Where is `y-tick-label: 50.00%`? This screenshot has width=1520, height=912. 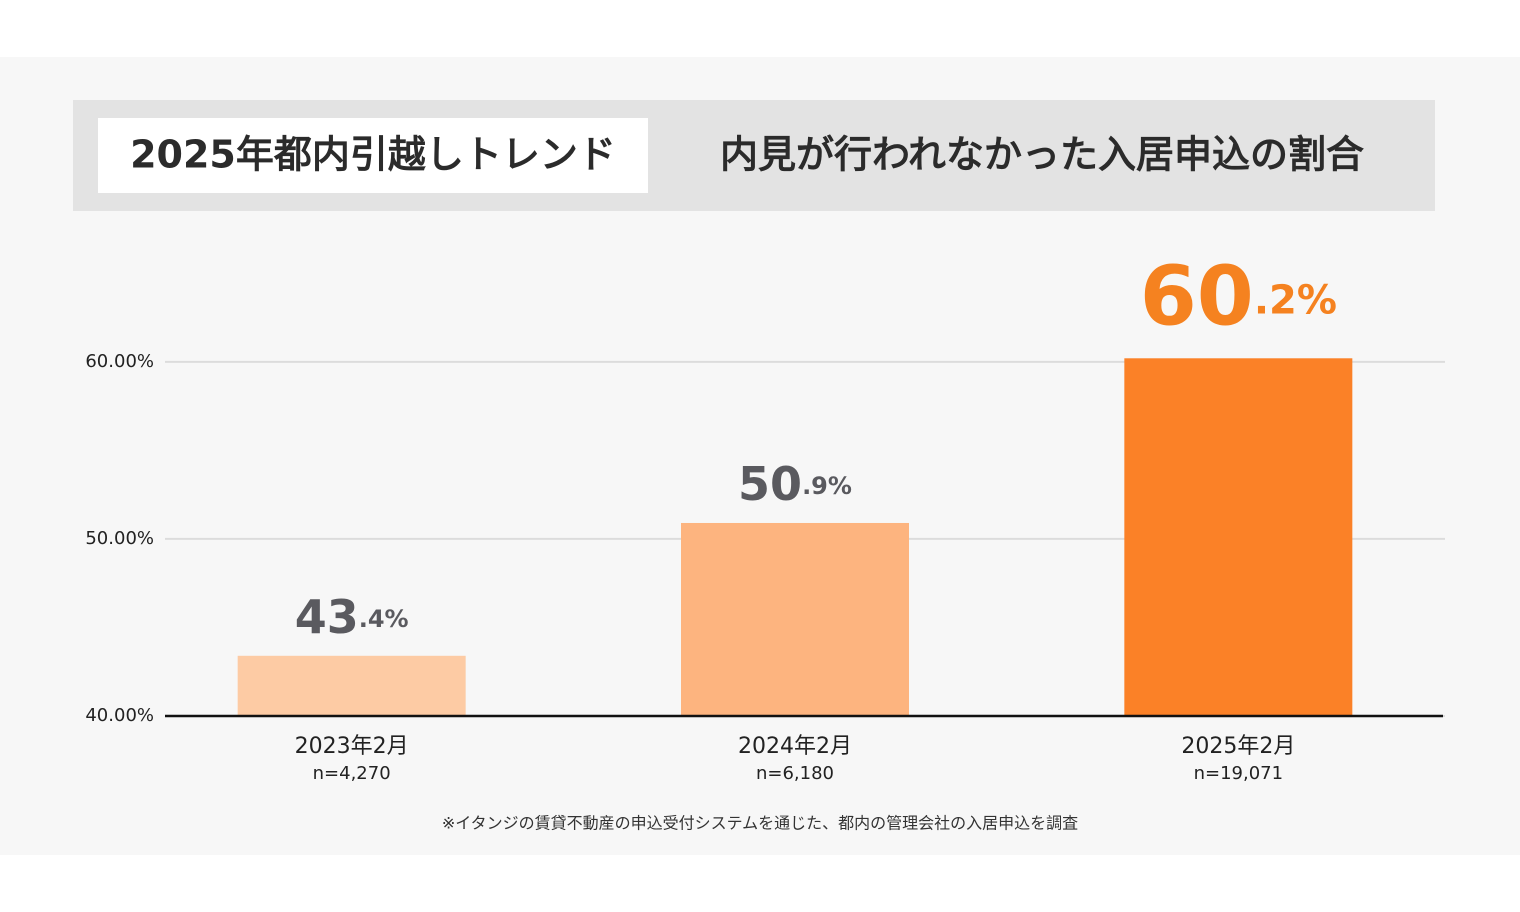 y-tick-label: 50.00% is located at coordinates (119, 538).